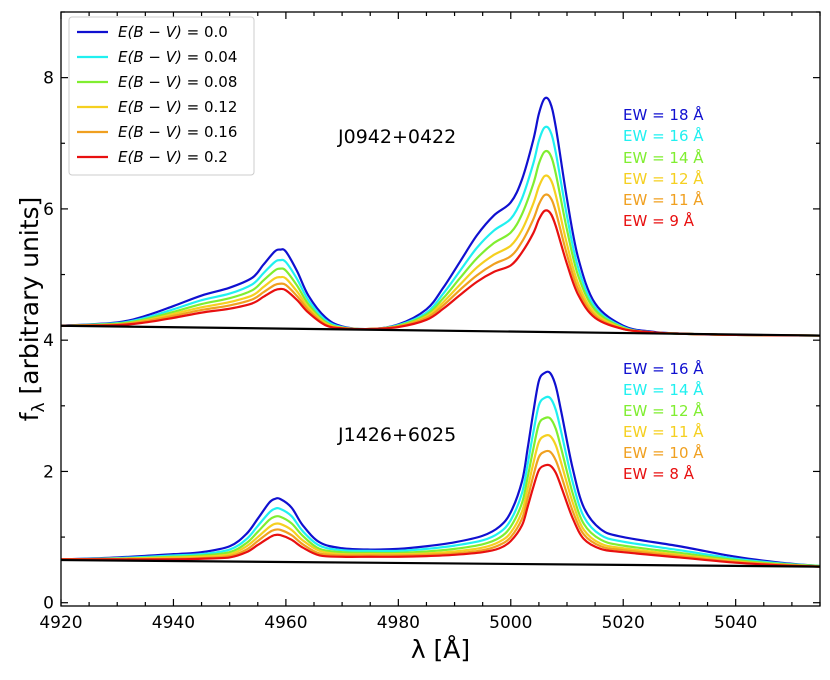 The height and width of the screenshot is (680, 830). Describe the element at coordinates (48, 79) in the screenshot. I see `y-tick-label: 8` at that location.